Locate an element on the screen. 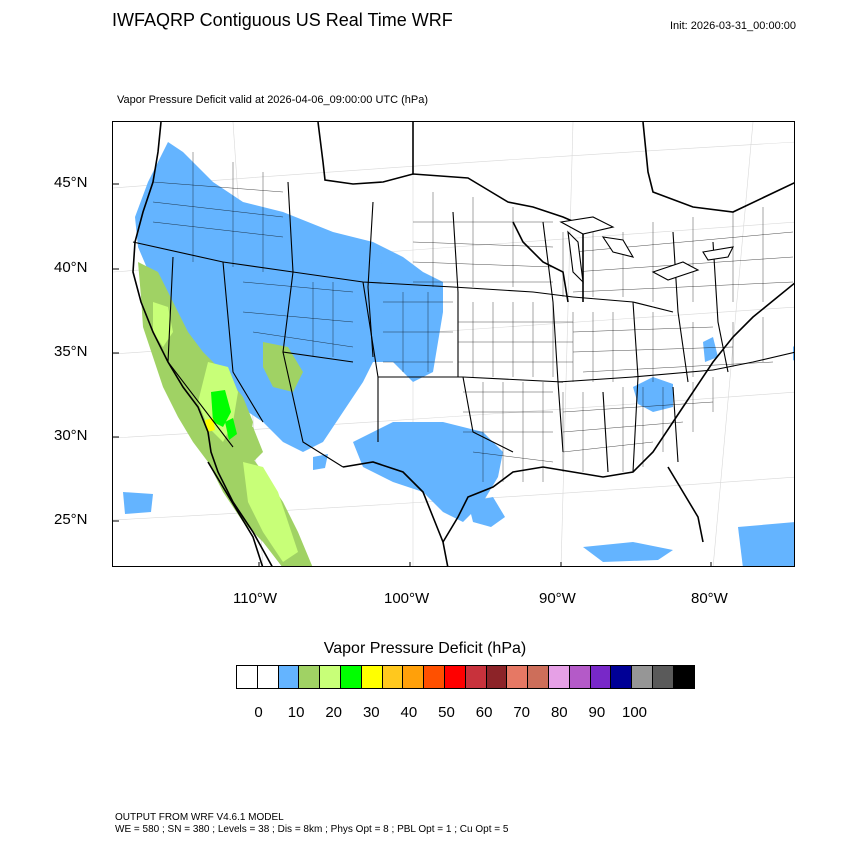 This screenshot has height=850, width=850. colorbar-label: 60 is located at coordinates (484, 712).